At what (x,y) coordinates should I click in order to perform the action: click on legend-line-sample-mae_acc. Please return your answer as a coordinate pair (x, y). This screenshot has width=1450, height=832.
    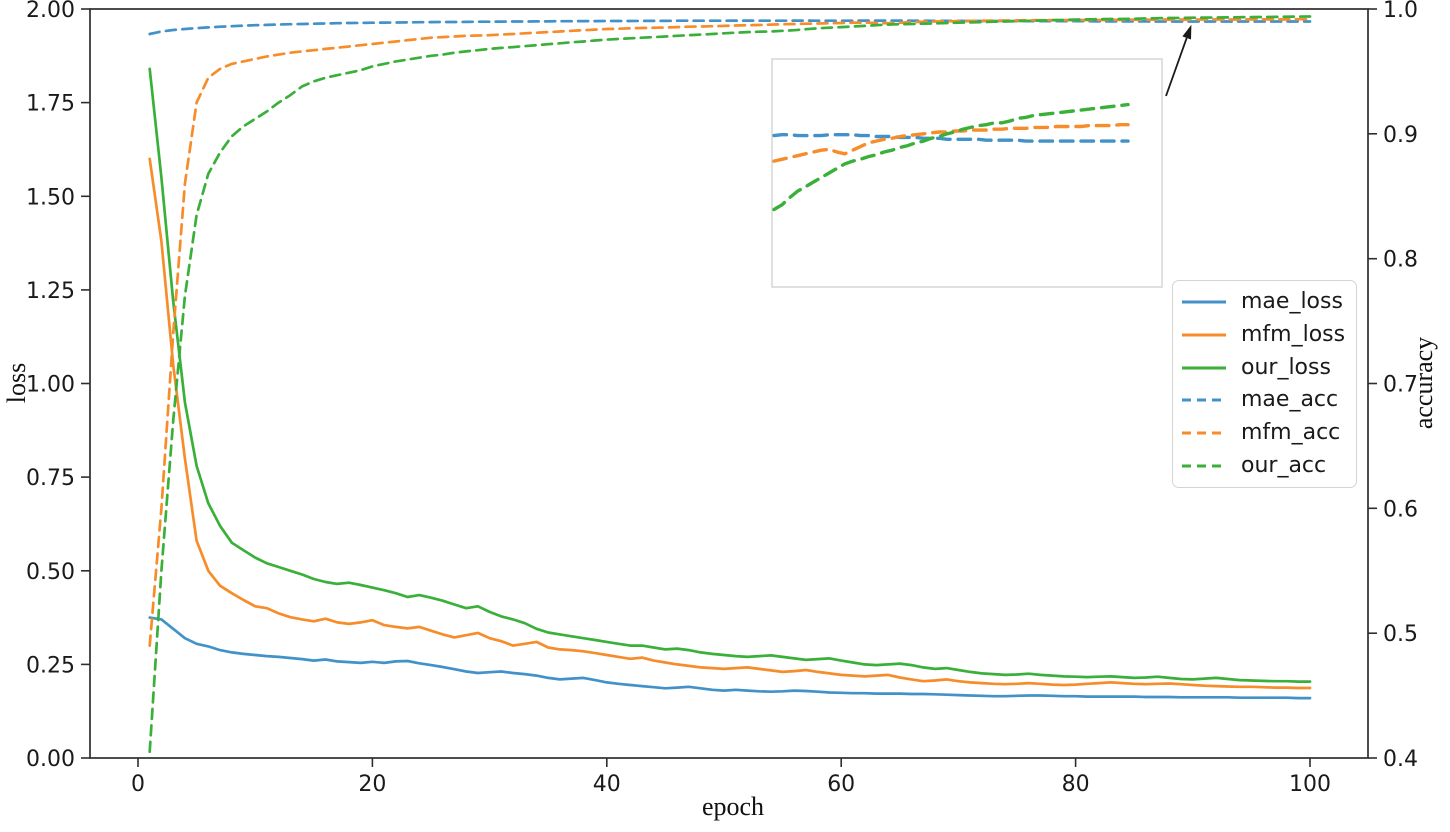
    Looking at the image, I should click on (1204, 400).